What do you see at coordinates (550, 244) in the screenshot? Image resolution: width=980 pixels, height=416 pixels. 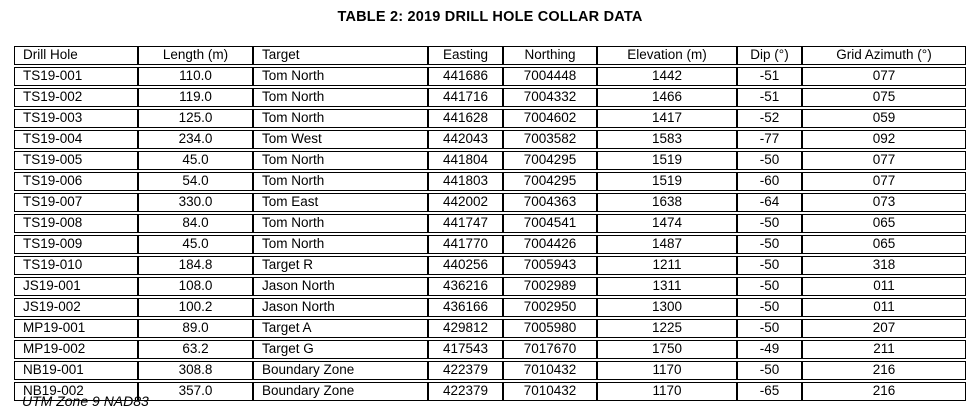 I see `table-cell: 7004426` at bounding box center [550, 244].